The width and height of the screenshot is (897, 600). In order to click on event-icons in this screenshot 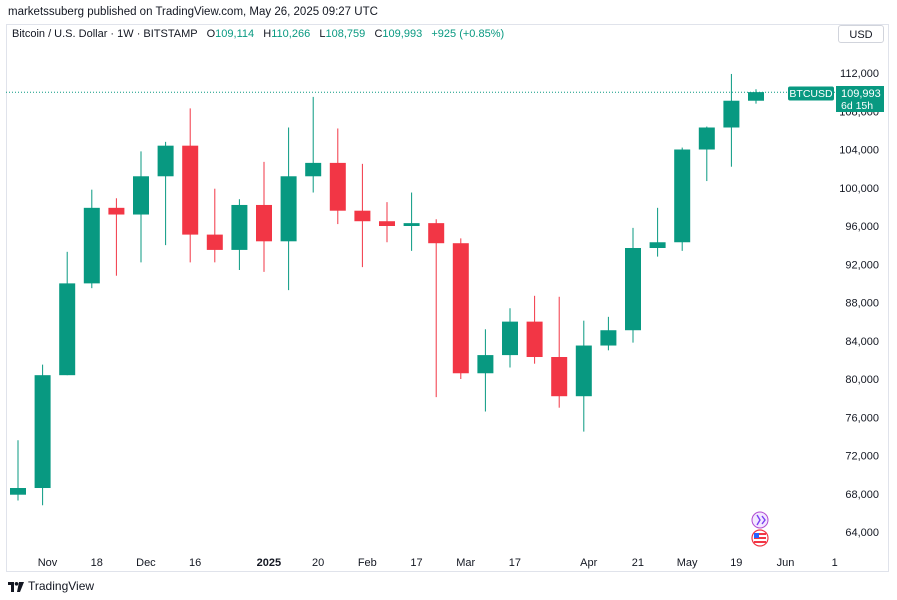, I will do `click(760, 529)`.